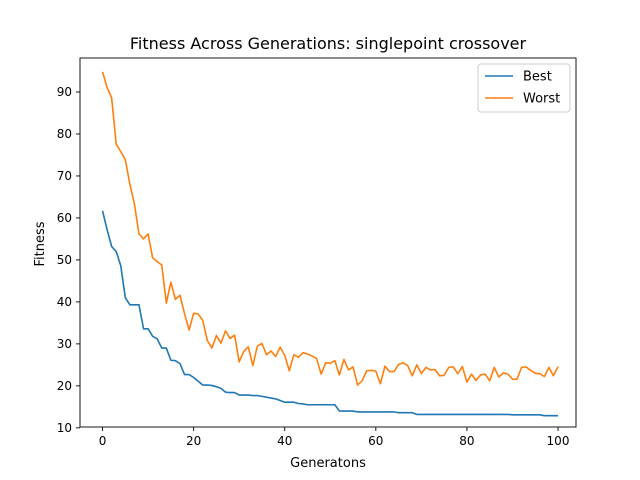  Describe the element at coordinates (64, 92) in the screenshot. I see `y-tick-label: 90` at that location.